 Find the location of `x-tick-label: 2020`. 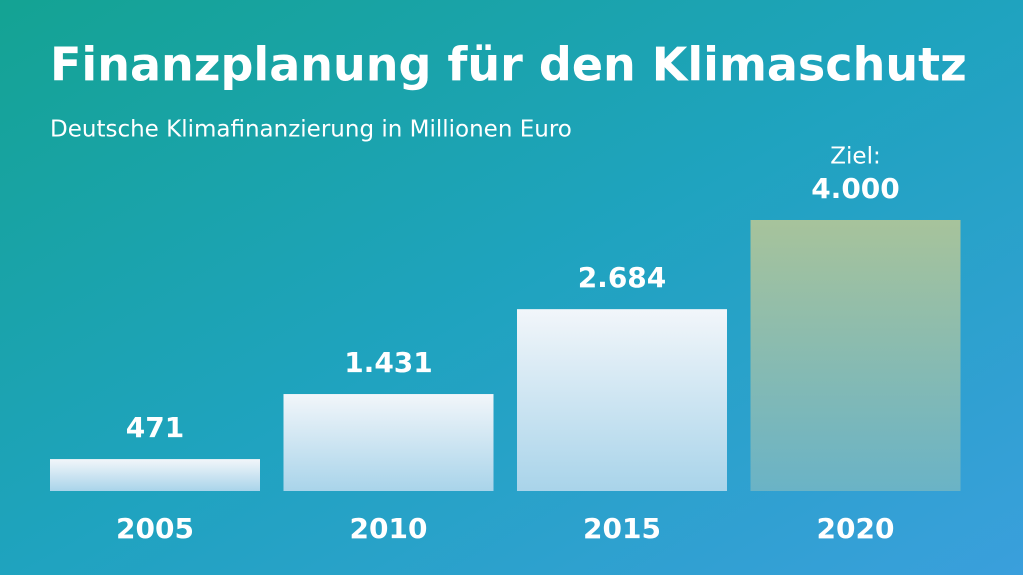

x-tick-label: 2020 is located at coordinates (856, 528).